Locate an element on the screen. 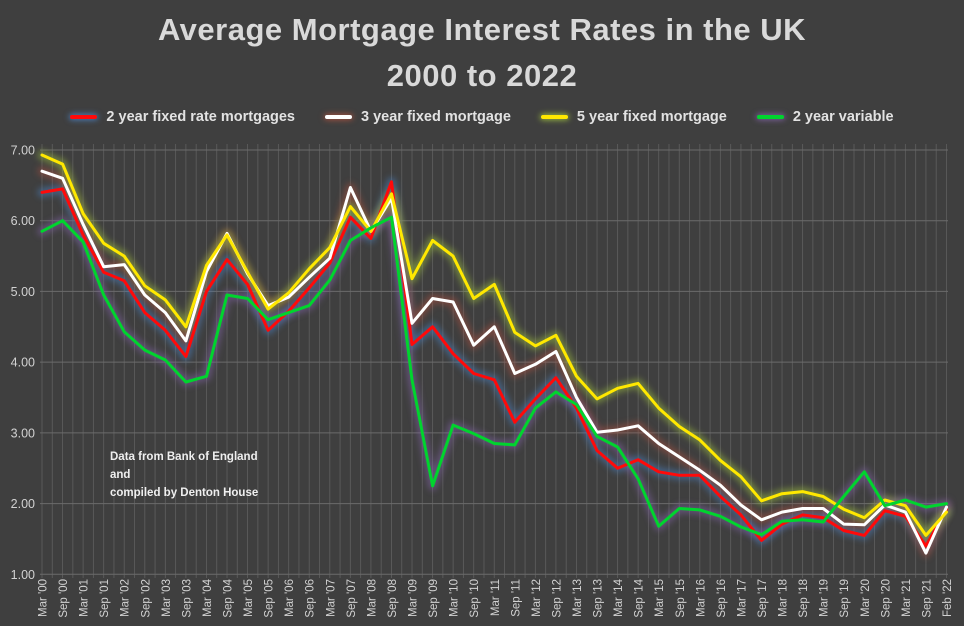  x-tick-label: Mar '13 is located at coordinates (578, 598).